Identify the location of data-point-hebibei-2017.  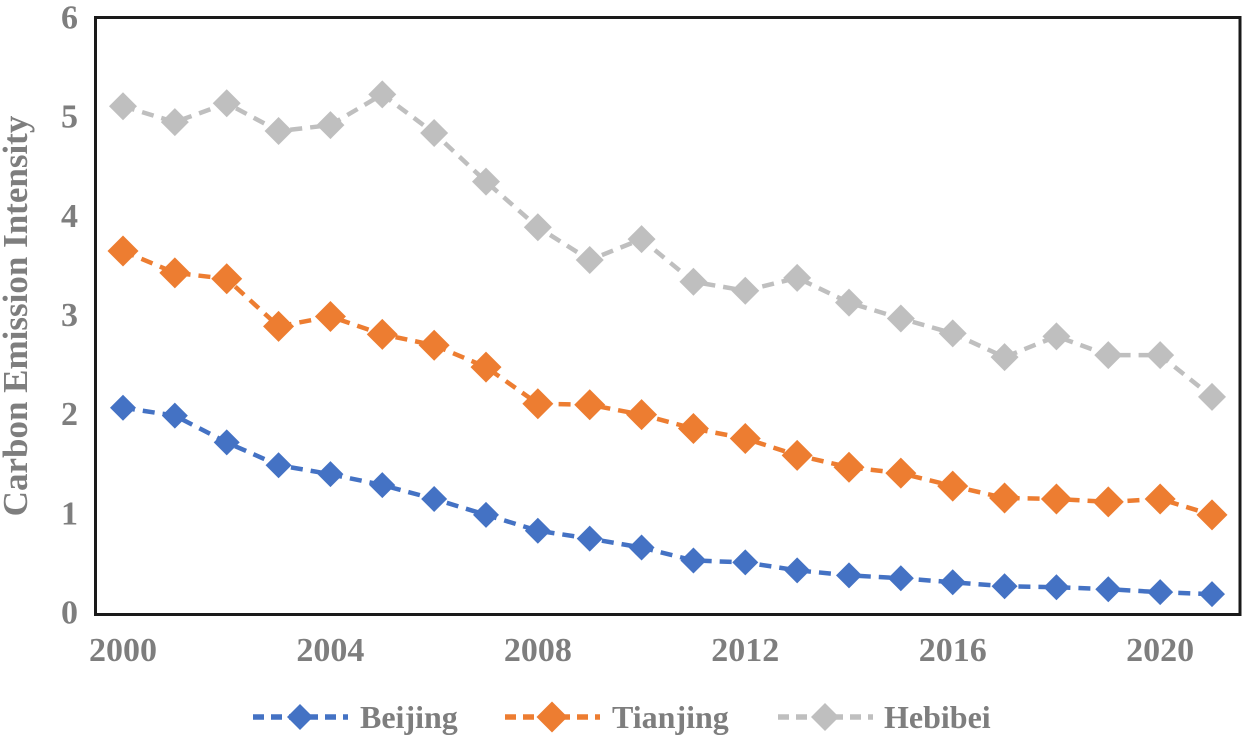
(1004, 357).